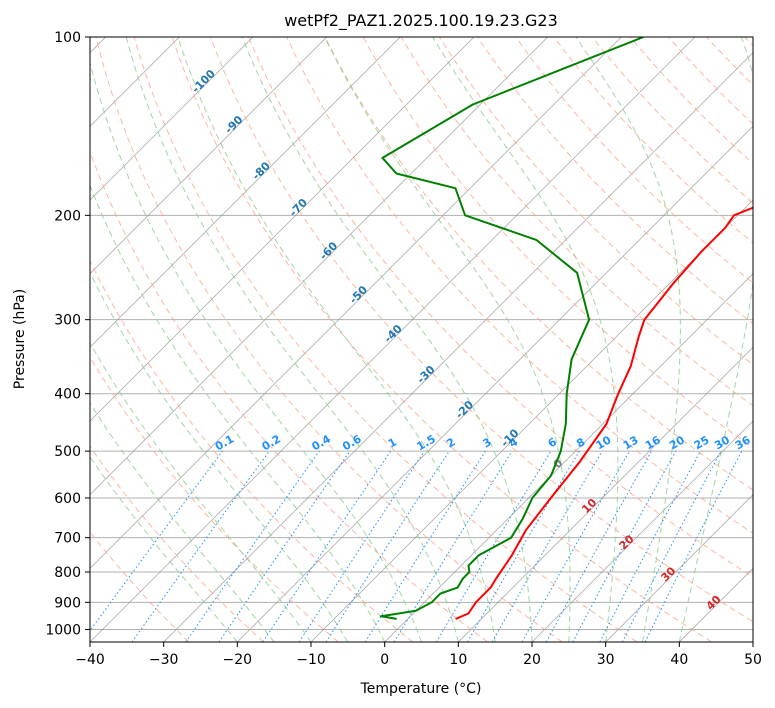  I want to click on x-tick-label: 10, so click(458, 660).